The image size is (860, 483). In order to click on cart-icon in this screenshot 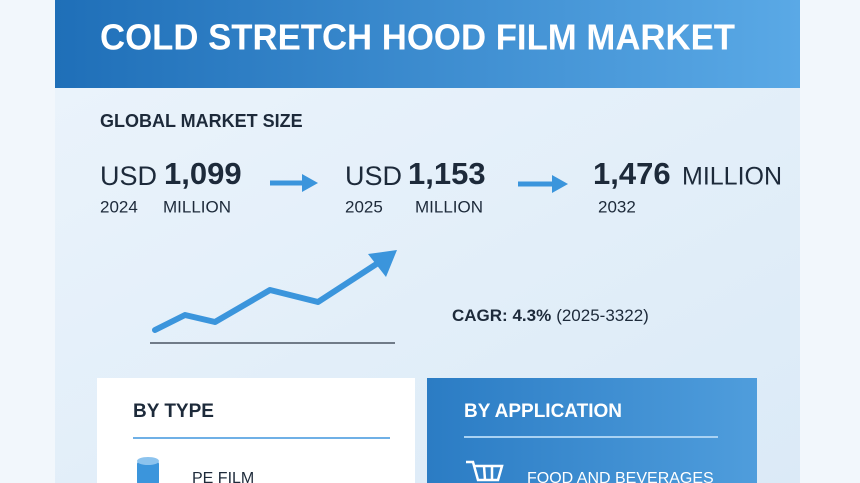, I will do `click(485, 471)`.